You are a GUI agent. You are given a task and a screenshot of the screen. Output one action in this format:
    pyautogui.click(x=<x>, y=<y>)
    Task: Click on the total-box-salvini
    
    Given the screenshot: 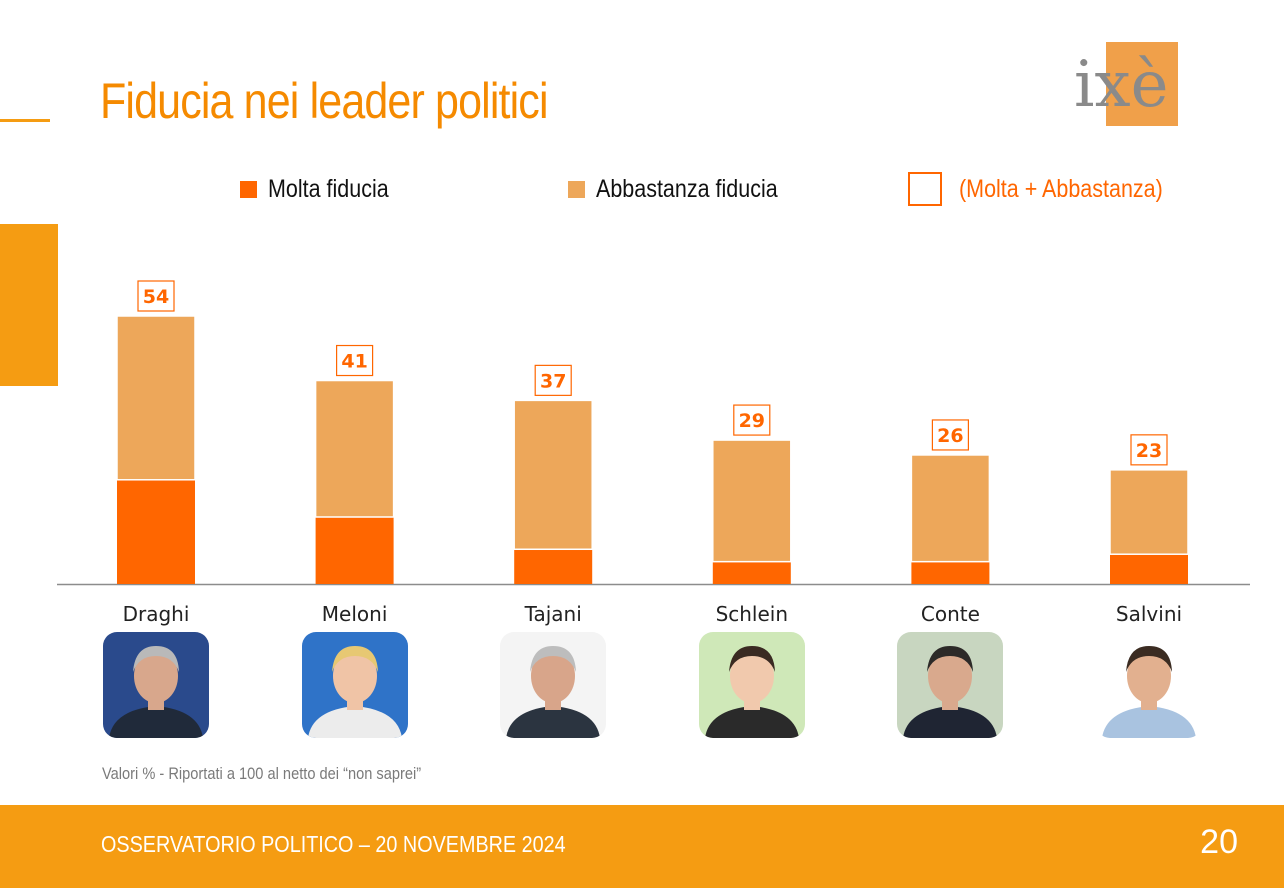 What is the action you would take?
    pyautogui.click(x=1149, y=450)
    